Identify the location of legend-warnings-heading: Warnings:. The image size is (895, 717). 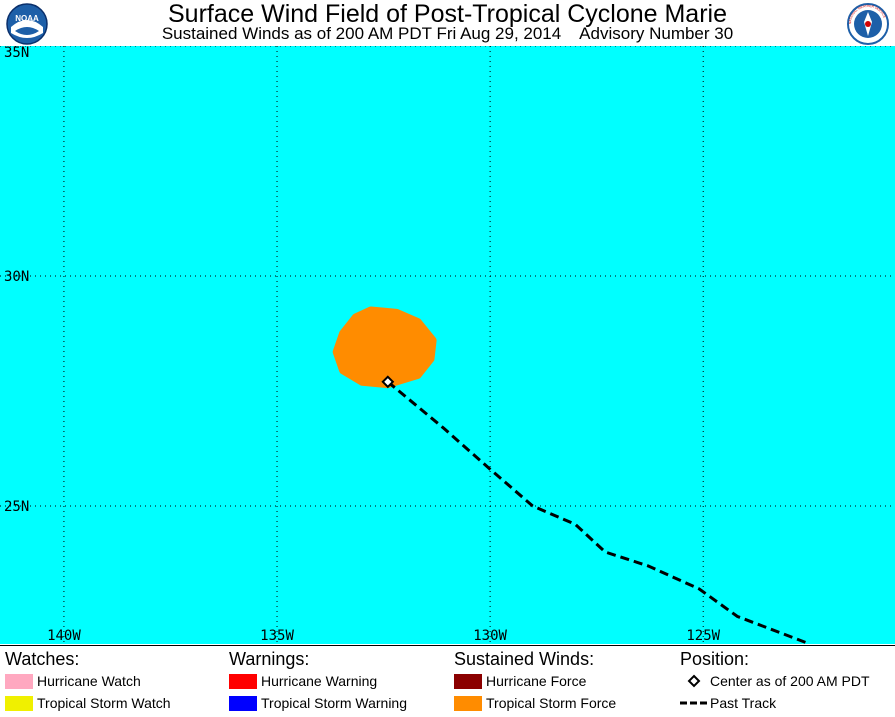
(269, 659).